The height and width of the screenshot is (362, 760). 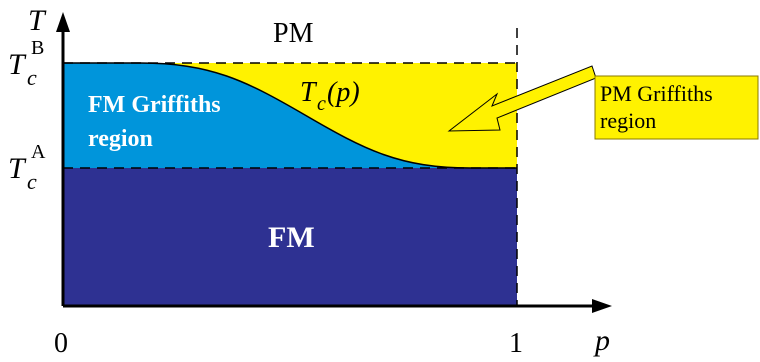 I want to click on x-tick-0: 0, so click(x=61, y=343).